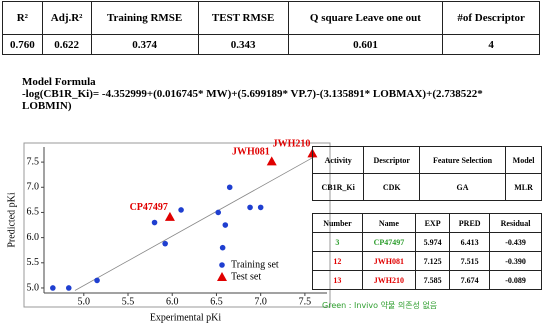 The width and height of the screenshot is (545, 332). I want to click on cell: 0.601, so click(365, 44).